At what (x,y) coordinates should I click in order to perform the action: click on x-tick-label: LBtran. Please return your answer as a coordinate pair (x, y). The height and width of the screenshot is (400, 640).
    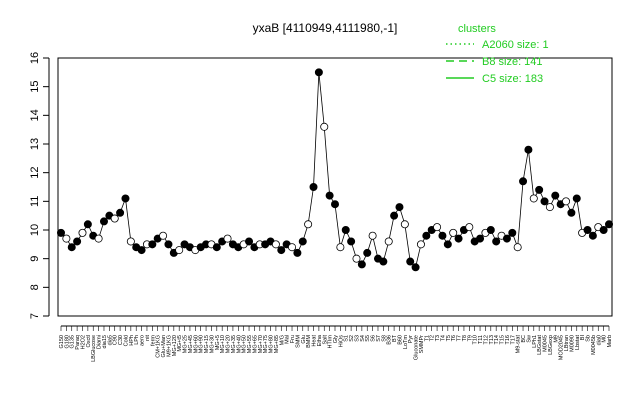
    Looking at the image, I should click on (567, 343).